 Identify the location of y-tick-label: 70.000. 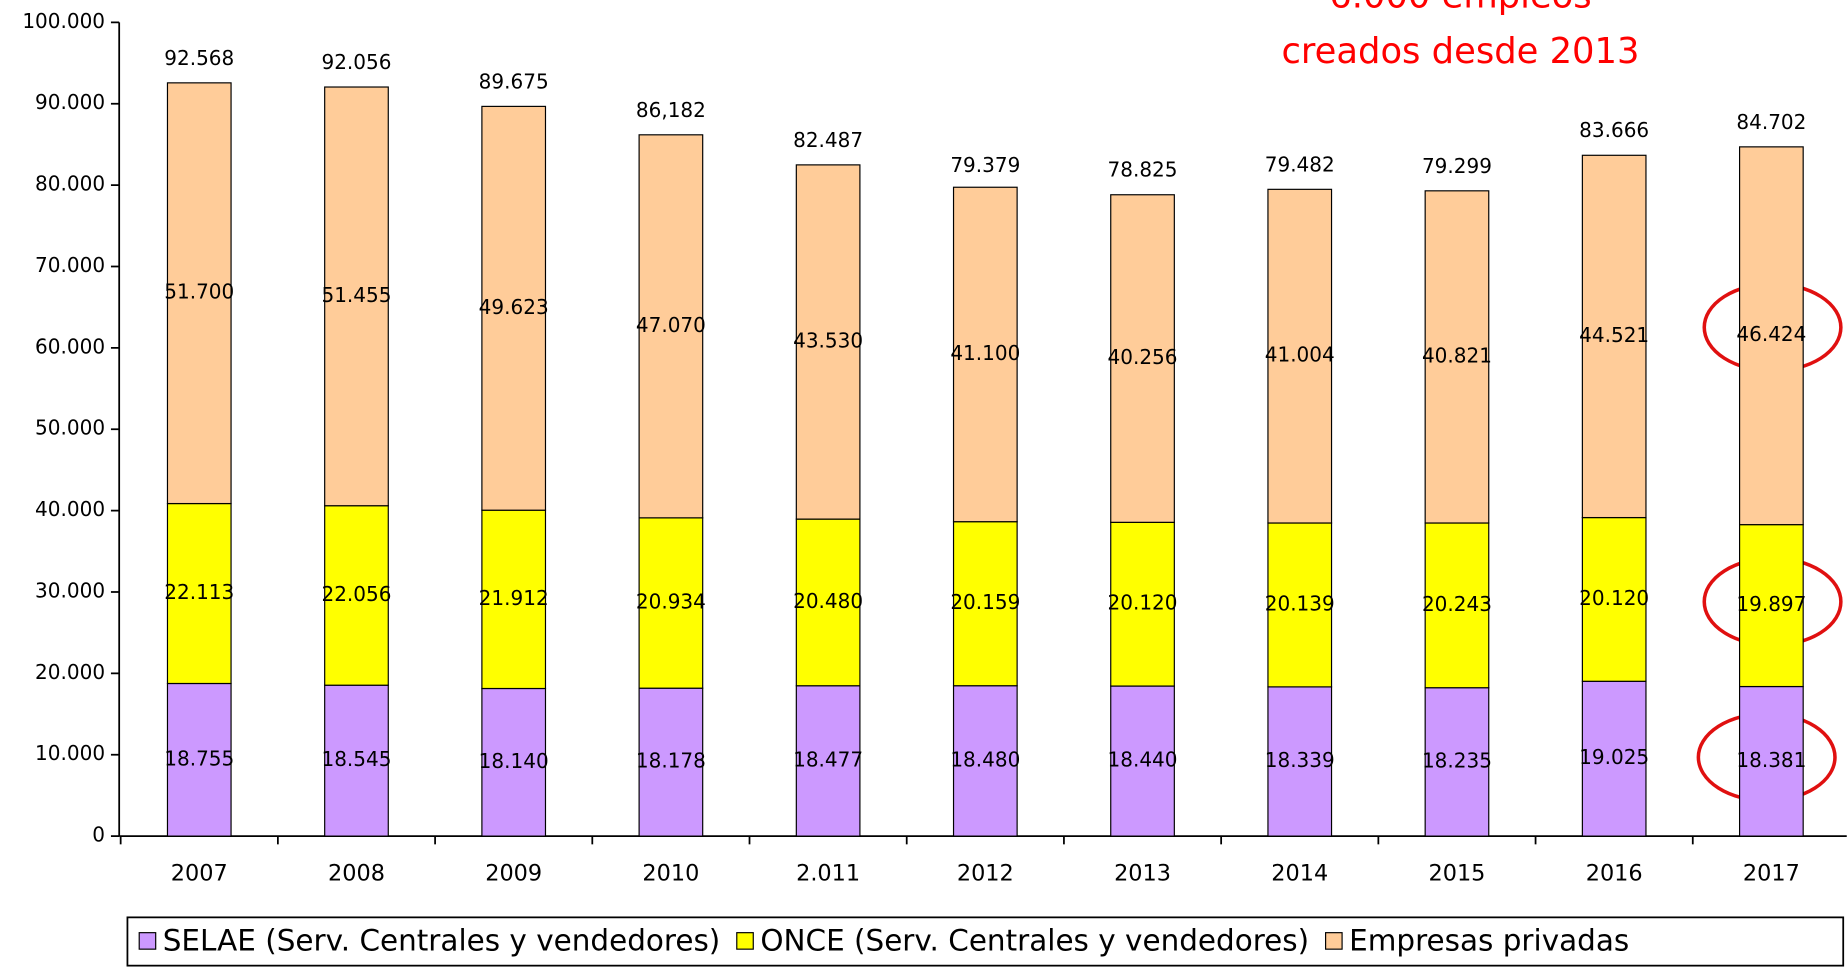
(70, 265).